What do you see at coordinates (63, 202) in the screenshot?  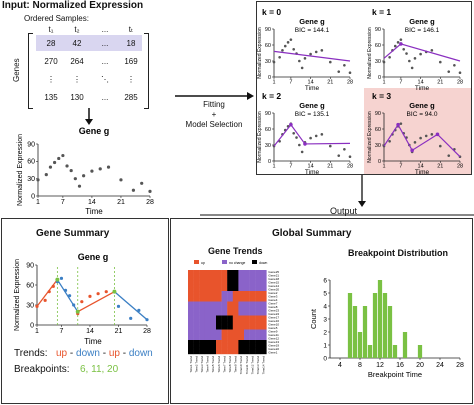 I see `x-tick-label: 7` at bounding box center [63, 202].